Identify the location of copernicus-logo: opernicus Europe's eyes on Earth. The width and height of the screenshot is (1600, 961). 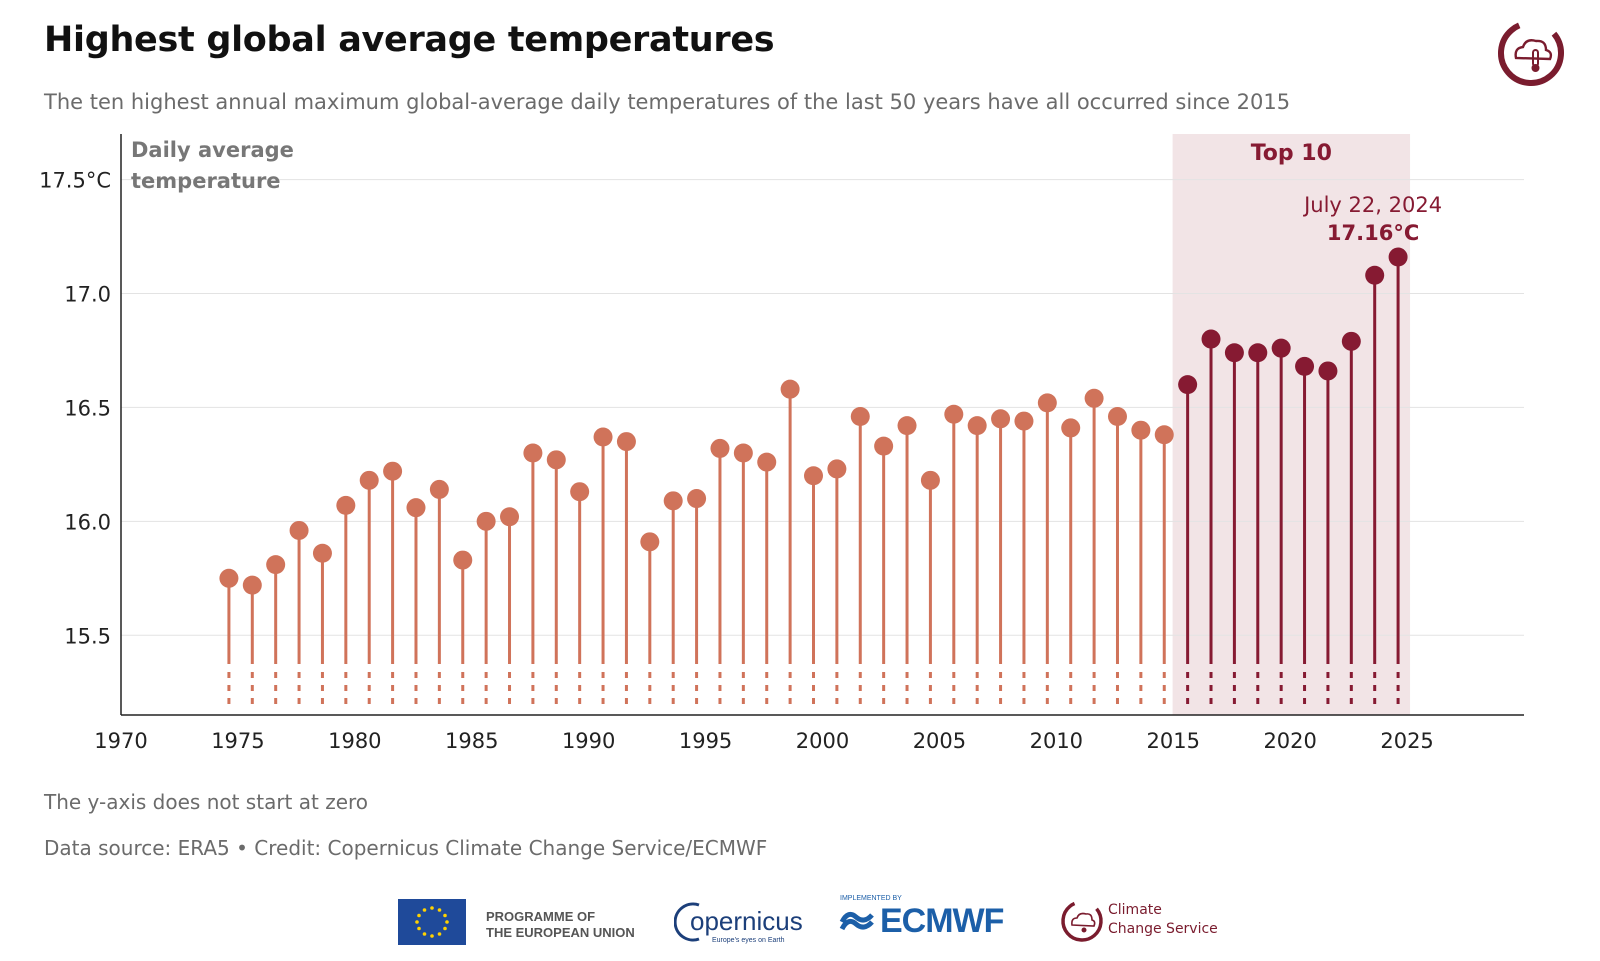
(741, 922).